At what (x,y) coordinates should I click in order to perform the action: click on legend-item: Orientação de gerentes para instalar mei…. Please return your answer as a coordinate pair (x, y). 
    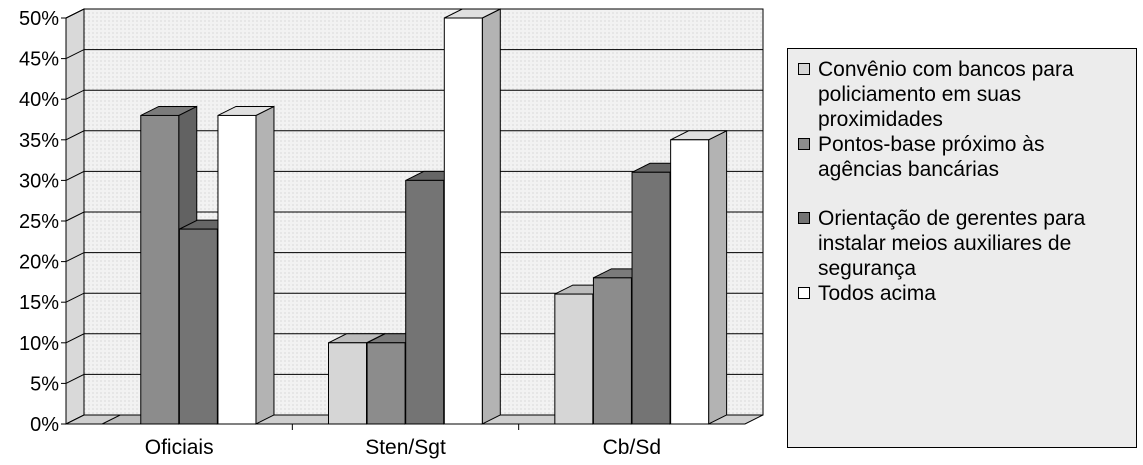
    Looking at the image, I should click on (963, 243).